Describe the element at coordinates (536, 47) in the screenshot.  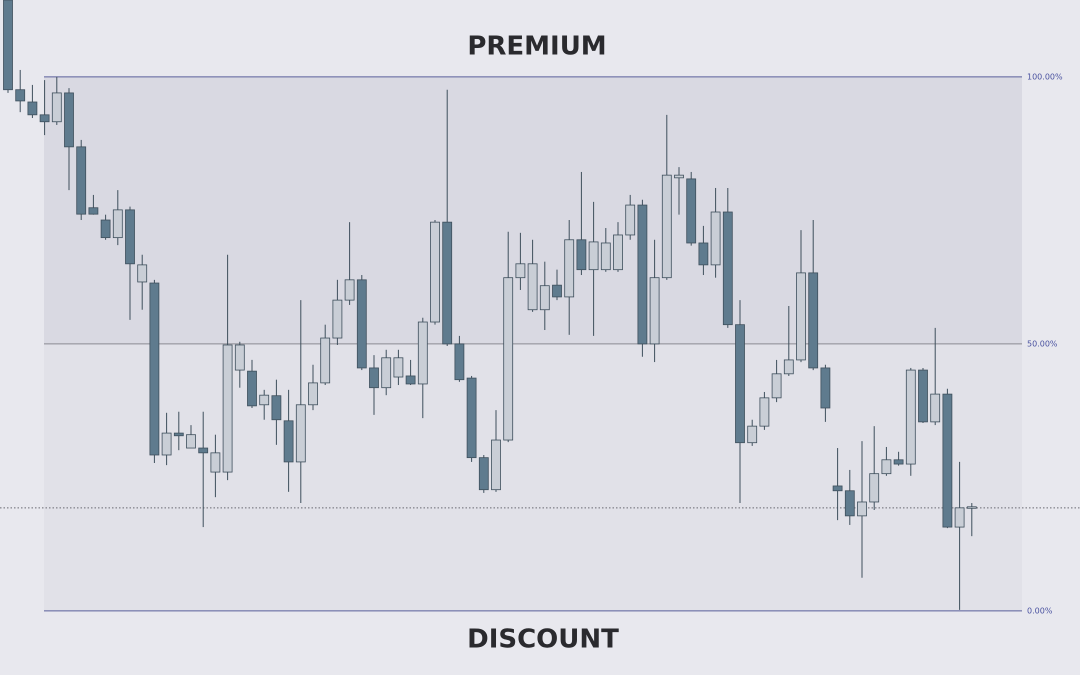
I see `premium-label: PREMIUM` at that location.